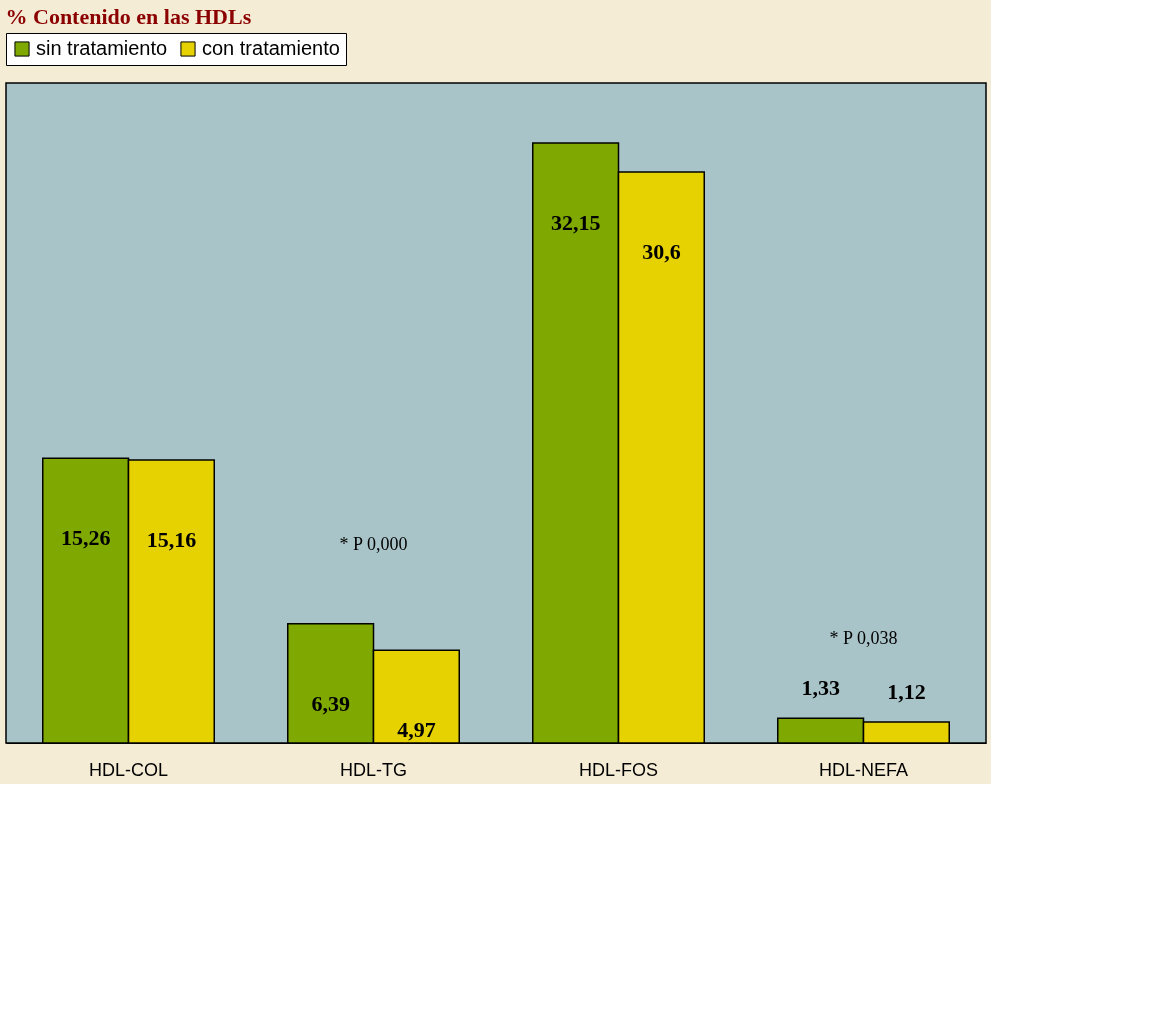  I want to click on data-label: 6,39, so click(330, 703).